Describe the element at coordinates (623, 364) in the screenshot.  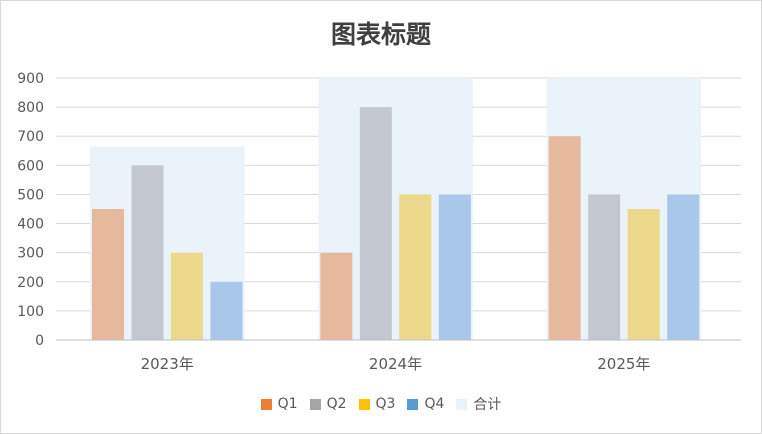
I see `x-category-label: 2025年` at that location.